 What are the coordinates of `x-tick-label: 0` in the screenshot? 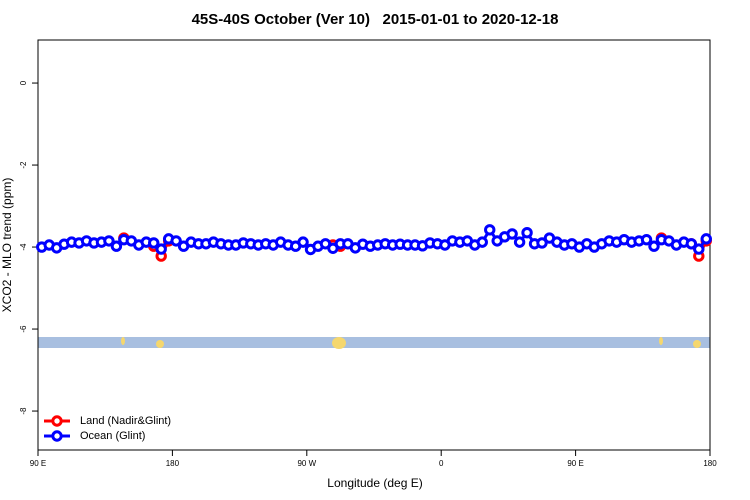 It's located at (441, 463).